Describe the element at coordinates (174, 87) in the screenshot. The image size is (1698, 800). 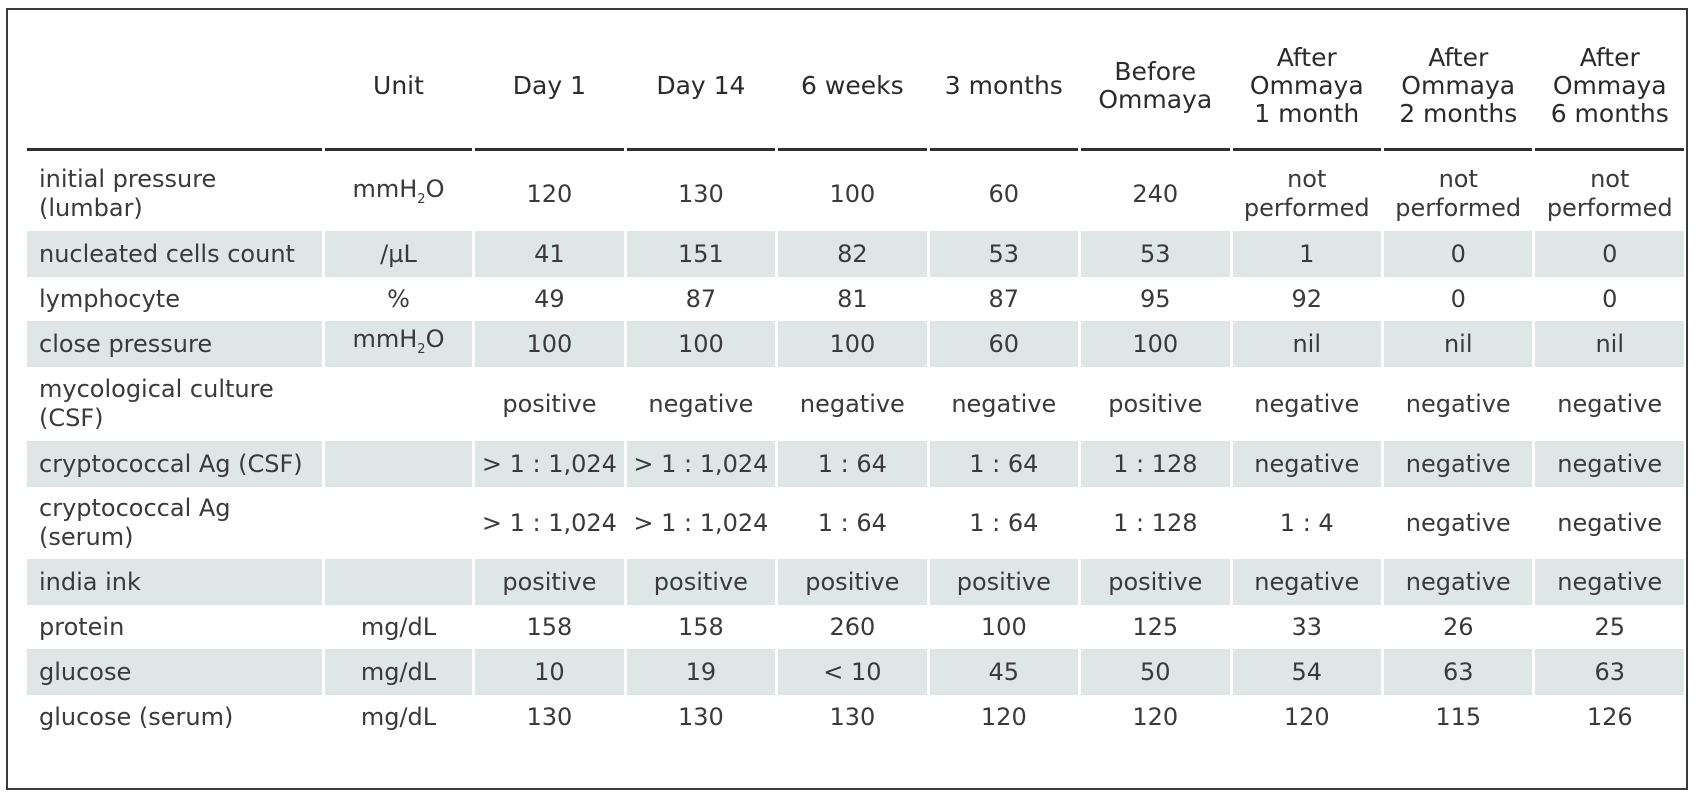
I see `header-blank` at that location.